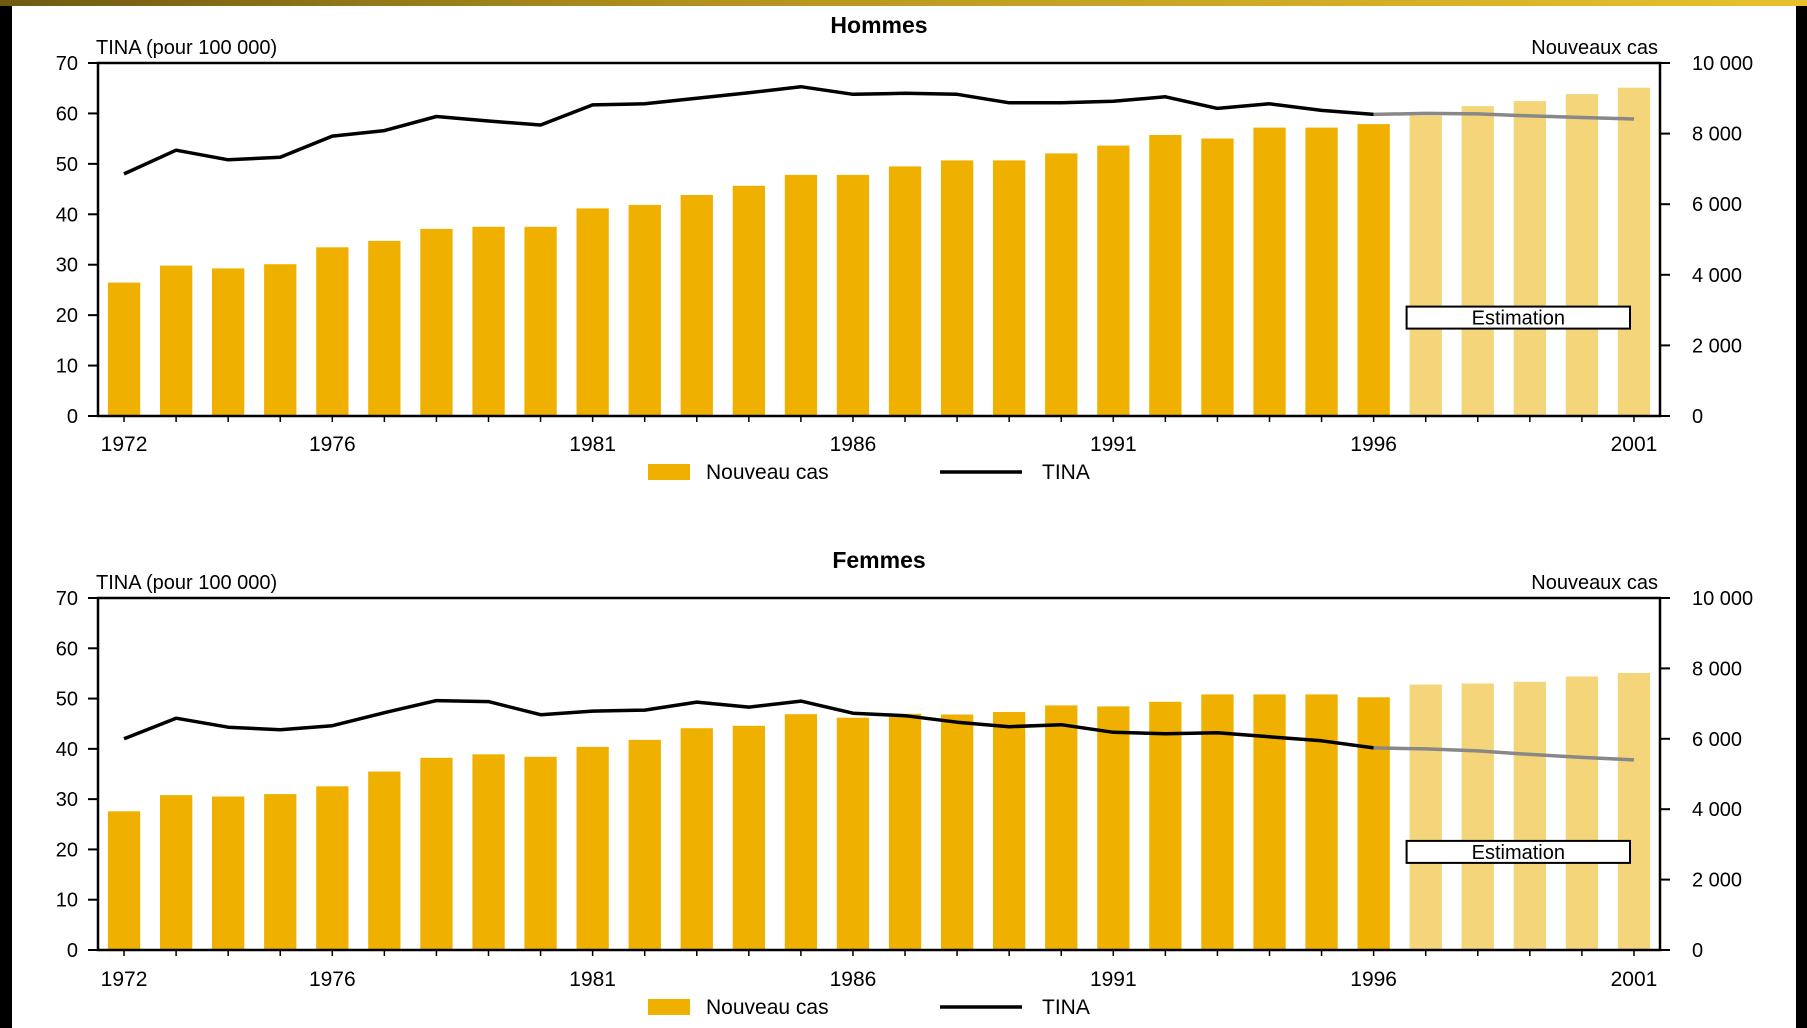 The width and height of the screenshot is (1807, 1028). What do you see at coordinates (436, 853) in the screenshot?
I see `bar-1978` at bounding box center [436, 853].